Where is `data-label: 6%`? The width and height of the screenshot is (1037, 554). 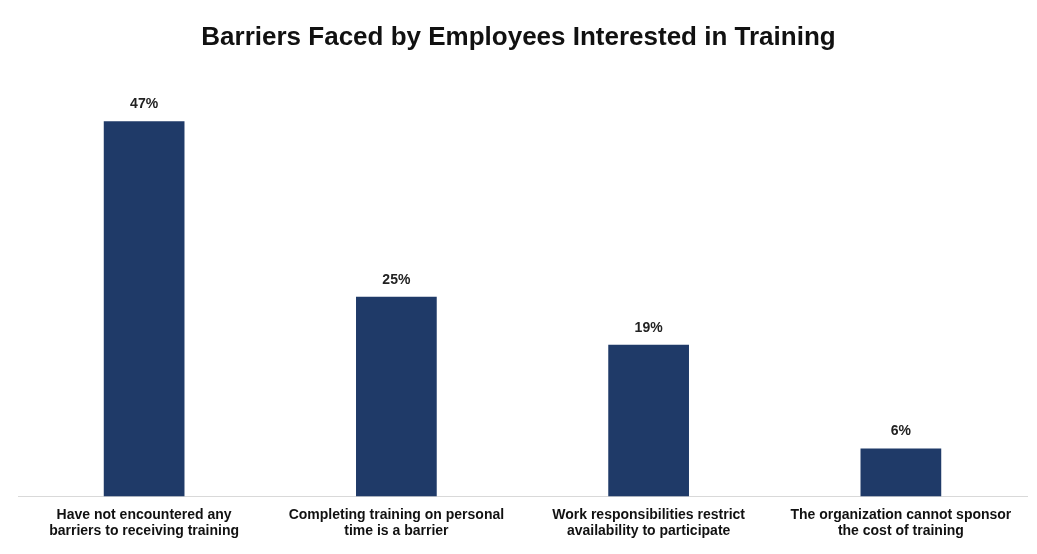
data-label: 6% is located at coordinates (901, 430).